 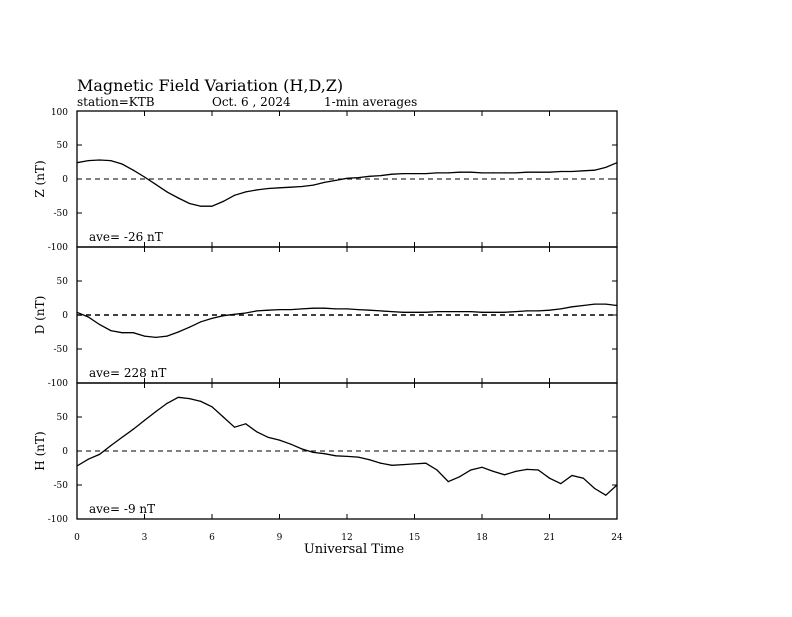 What do you see at coordinates (617, 538) in the screenshot?
I see `x-tick-label: 24` at bounding box center [617, 538].